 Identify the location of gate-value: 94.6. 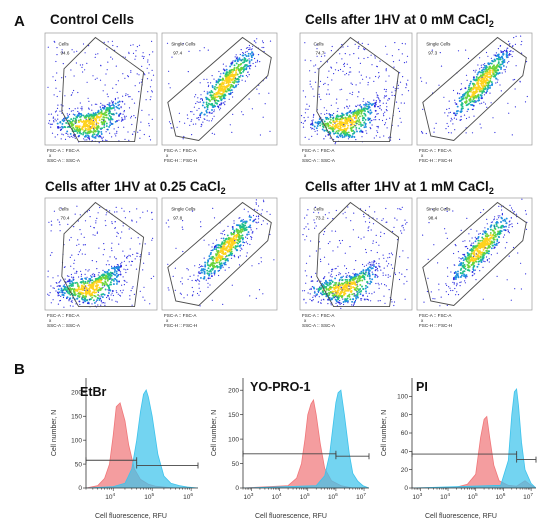
(64, 52).